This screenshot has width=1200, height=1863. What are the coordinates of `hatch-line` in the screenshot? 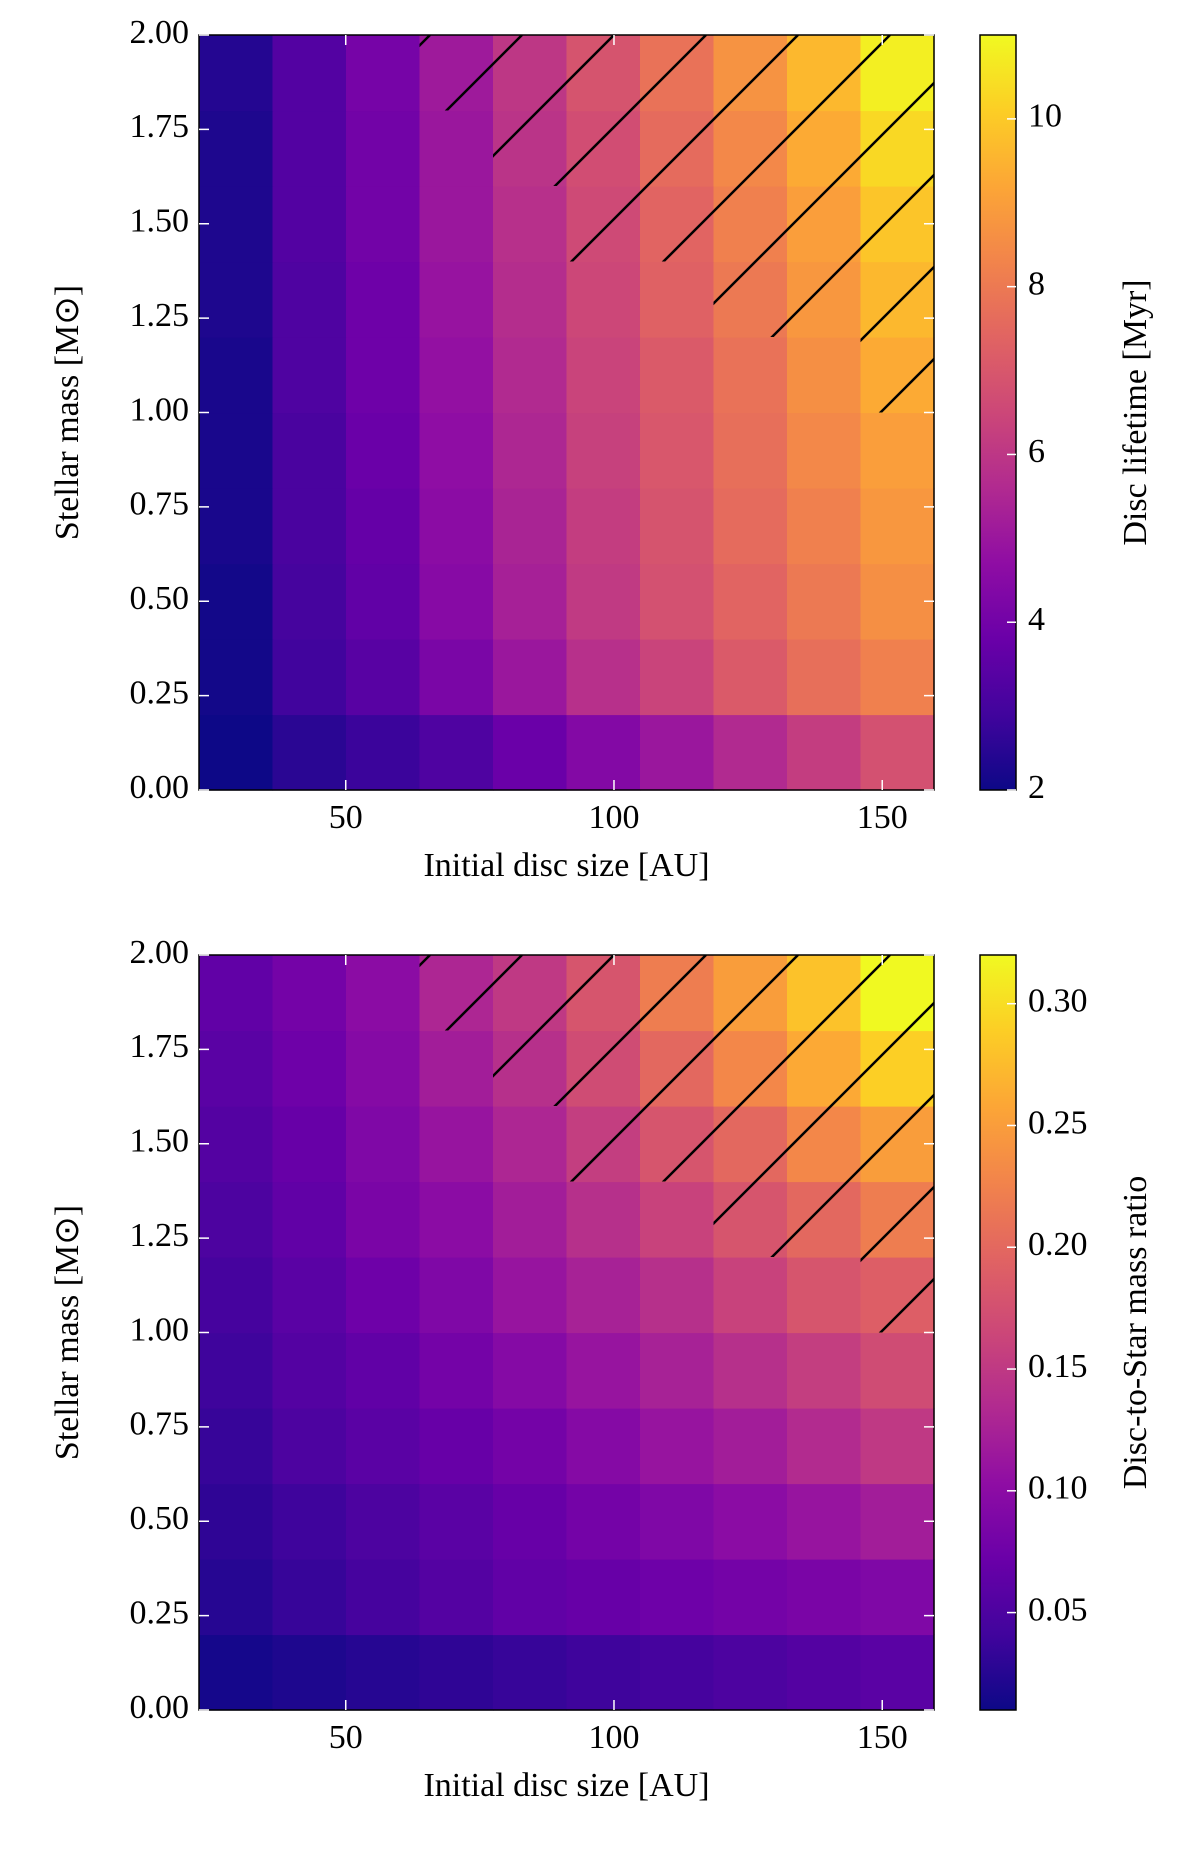 It's located at (609, 224).